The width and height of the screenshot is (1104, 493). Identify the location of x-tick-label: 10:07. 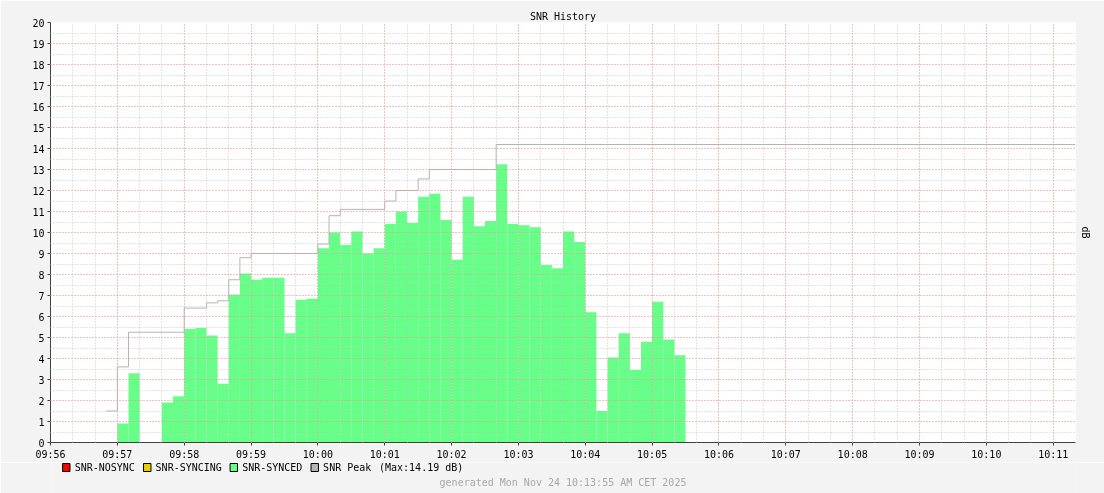
(785, 454).